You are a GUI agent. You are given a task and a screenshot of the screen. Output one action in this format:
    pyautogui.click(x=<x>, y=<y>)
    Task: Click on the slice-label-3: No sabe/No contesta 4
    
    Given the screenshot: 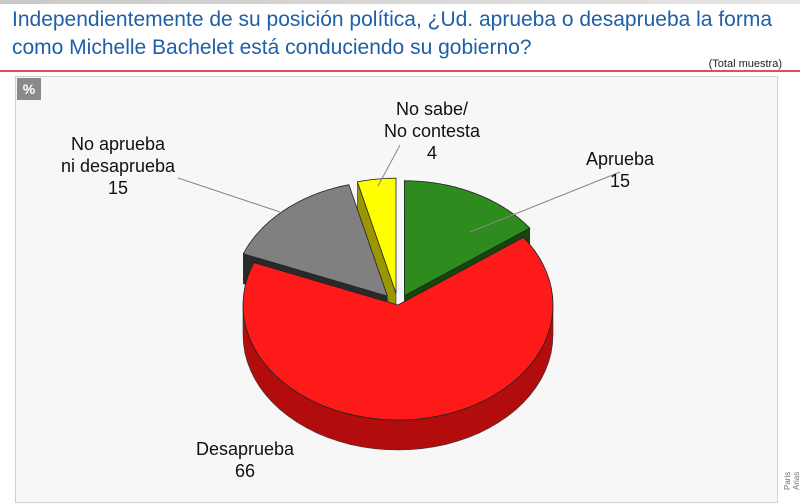 What is the action you would take?
    pyautogui.click(x=432, y=131)
    